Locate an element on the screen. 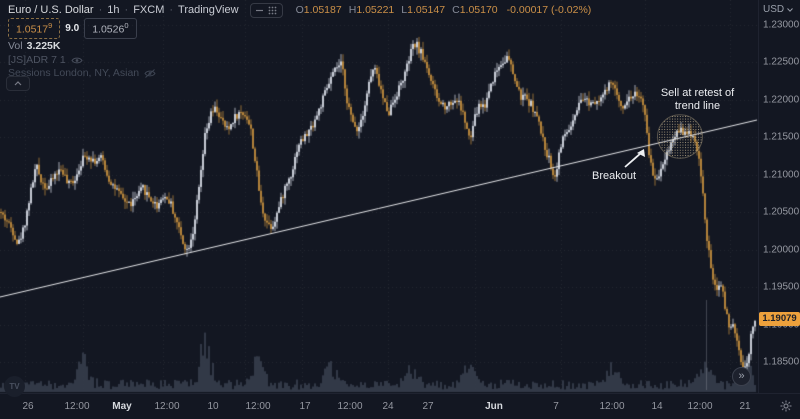 Image resolution: width=800 pixels, height=419 pixels. time-tick-label: 24 is located at coordinates (388, 406).